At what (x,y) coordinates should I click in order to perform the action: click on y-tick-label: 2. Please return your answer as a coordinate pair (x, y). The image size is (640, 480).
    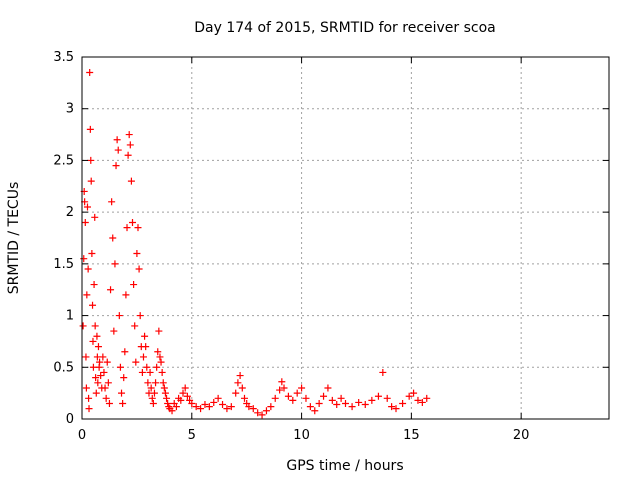
    Looking at the image, I should click on (70, 212).